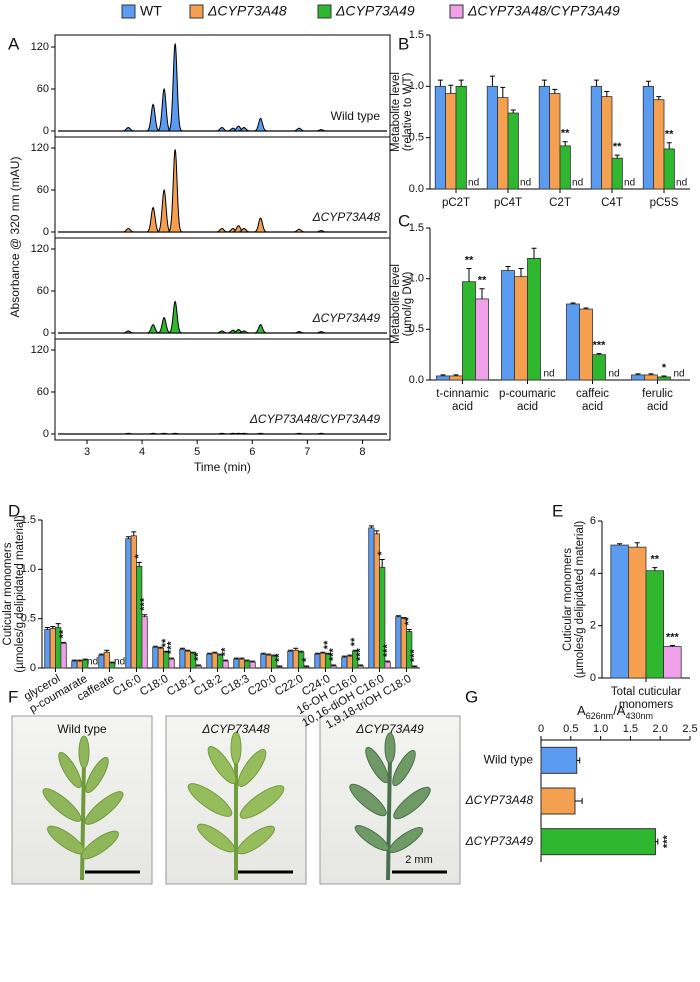 The image size is (700, 982). What do you see at coordinates (20, 594) in the screenshot?
I see `y-axis-label: (µmoles/g delipidated material)` at bounding box center [20, 594].